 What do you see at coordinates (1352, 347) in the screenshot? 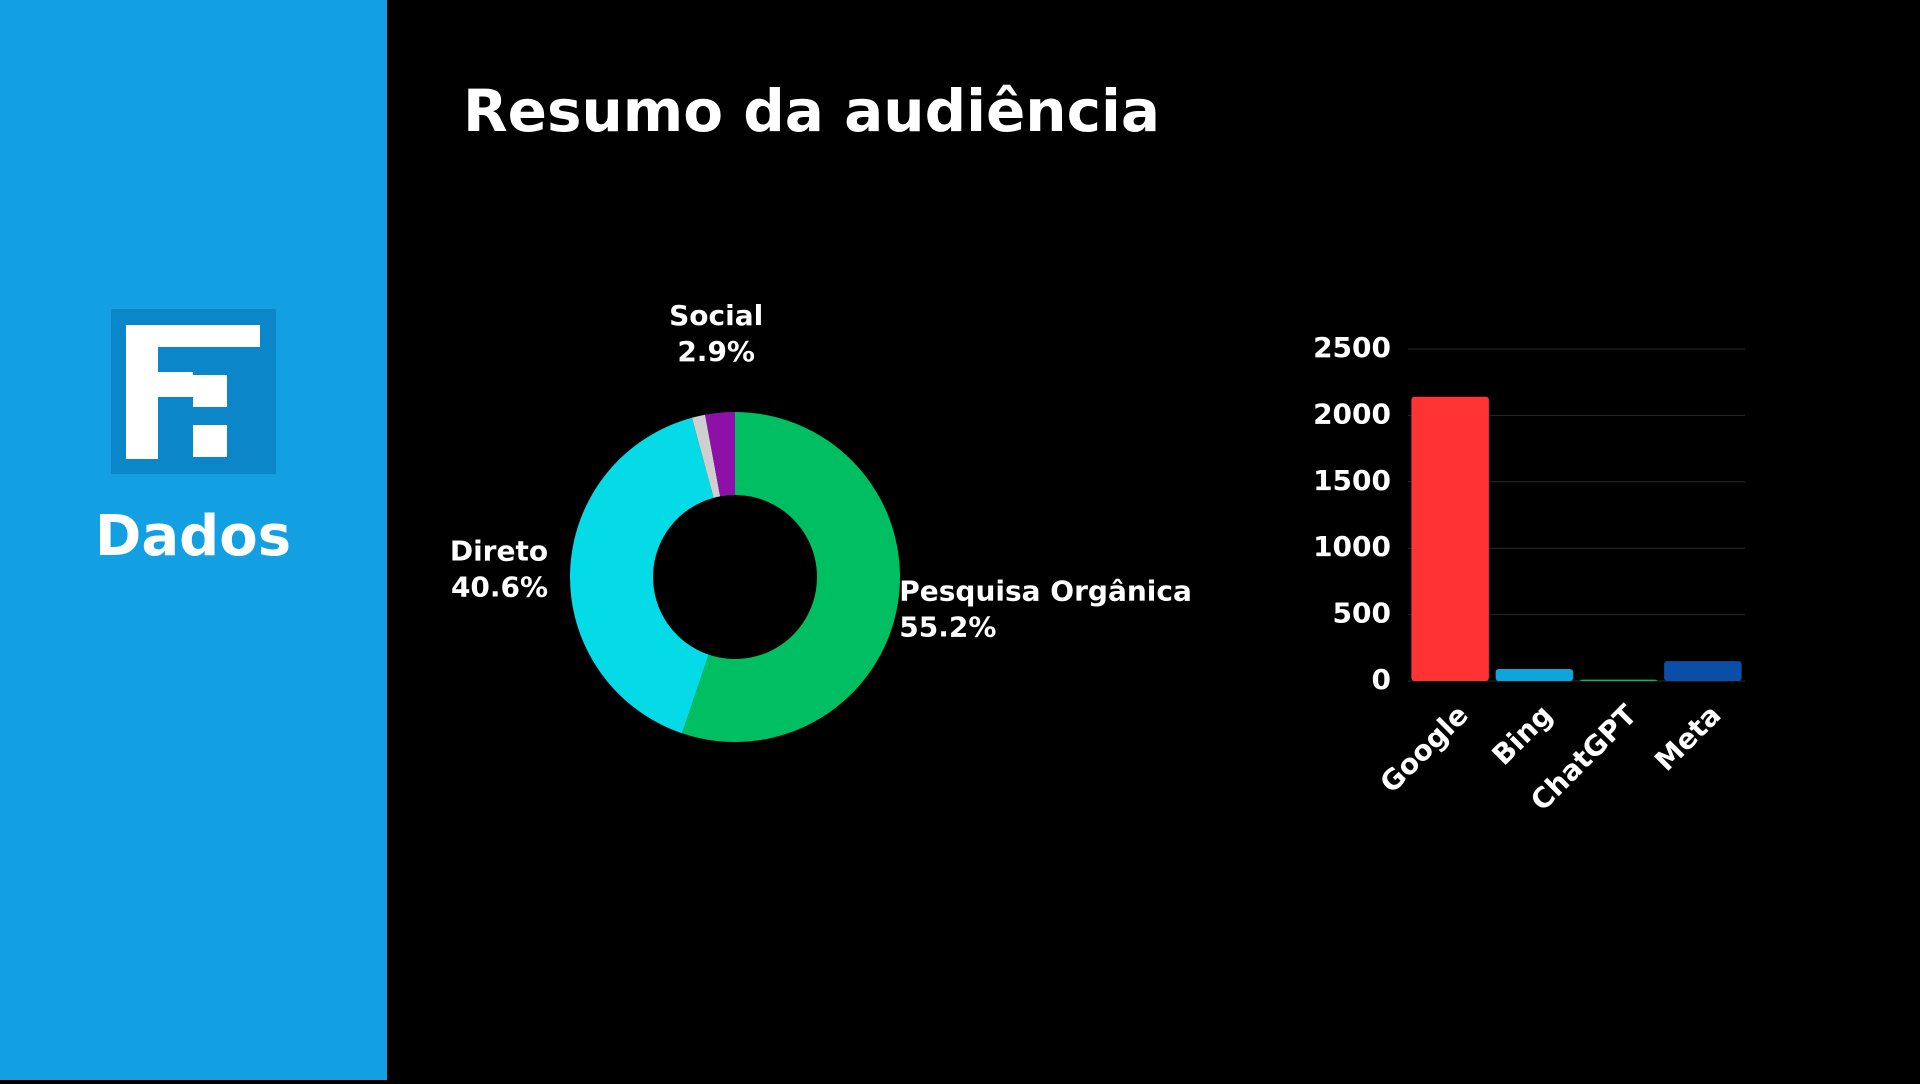
I see `y-tick-label: 2500` at bounding box center [1352, 347].